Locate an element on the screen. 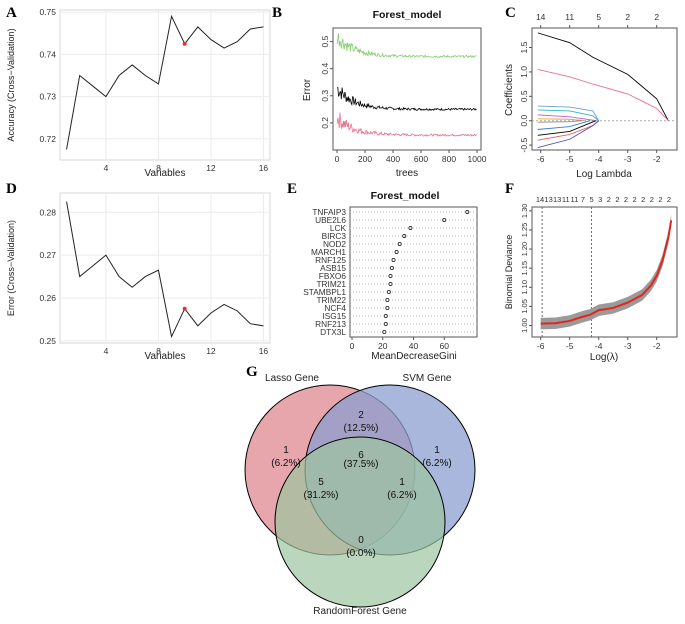 The height and width of the screenshot is (624, 685). x-axis-label: Variables is located at coordinates (165, 356).